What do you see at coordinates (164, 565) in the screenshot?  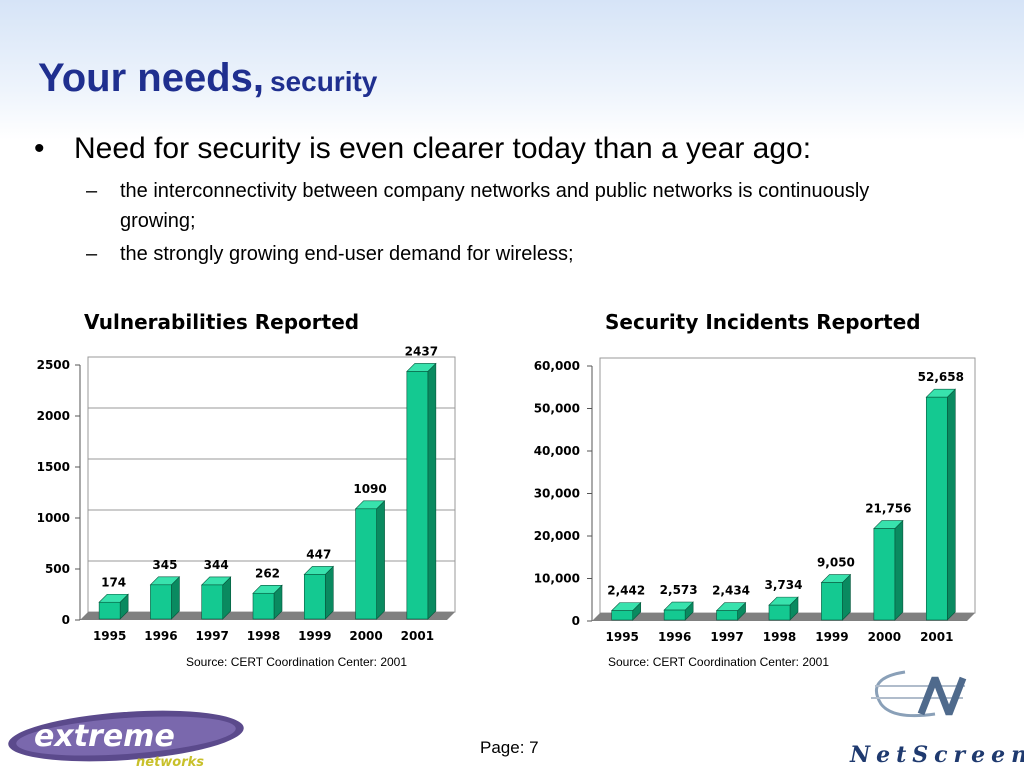 I see `bar-value-label: 345` at bounding box center [164, 565].